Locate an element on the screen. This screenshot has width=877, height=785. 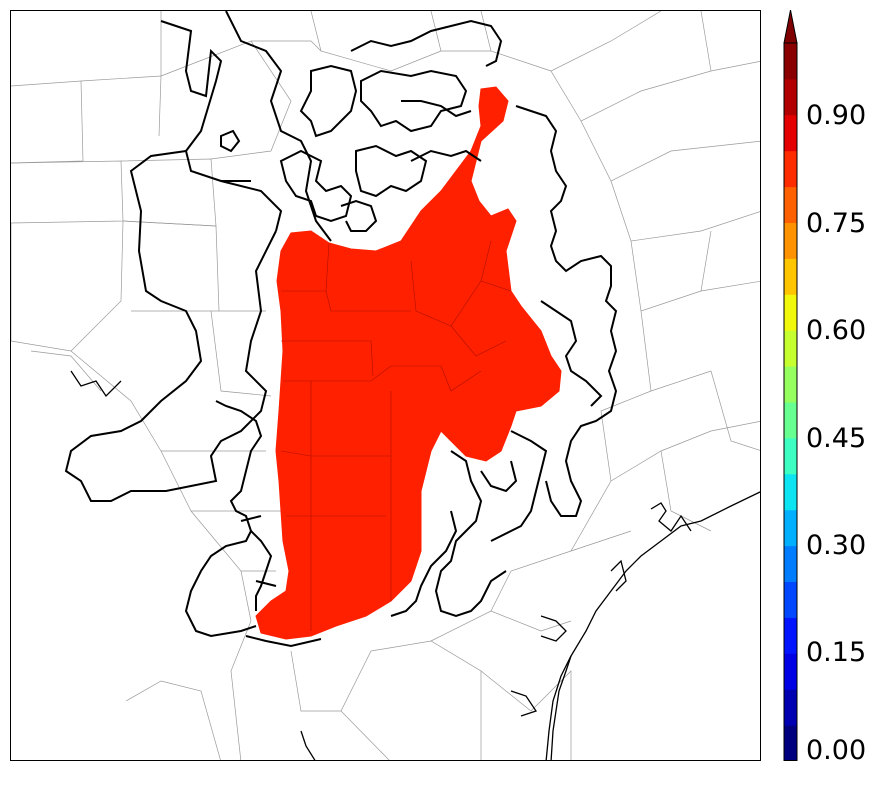
colorbar-tick-label: 0.90 is located at coordinates (836, 115).